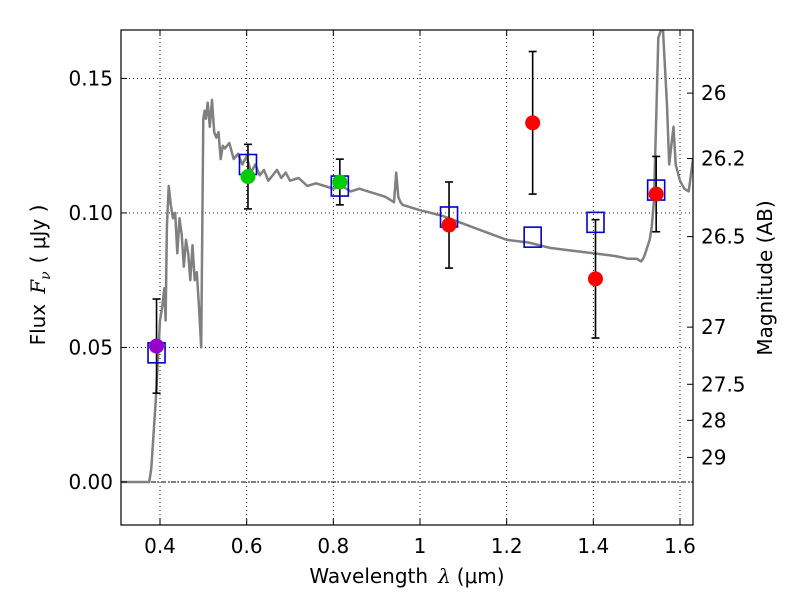 The height and width of the screenshot is (600, 800). Describe the element at coordinates (90, 78) in the screenshot. I see `y-tick-label: 0.15` at that location.